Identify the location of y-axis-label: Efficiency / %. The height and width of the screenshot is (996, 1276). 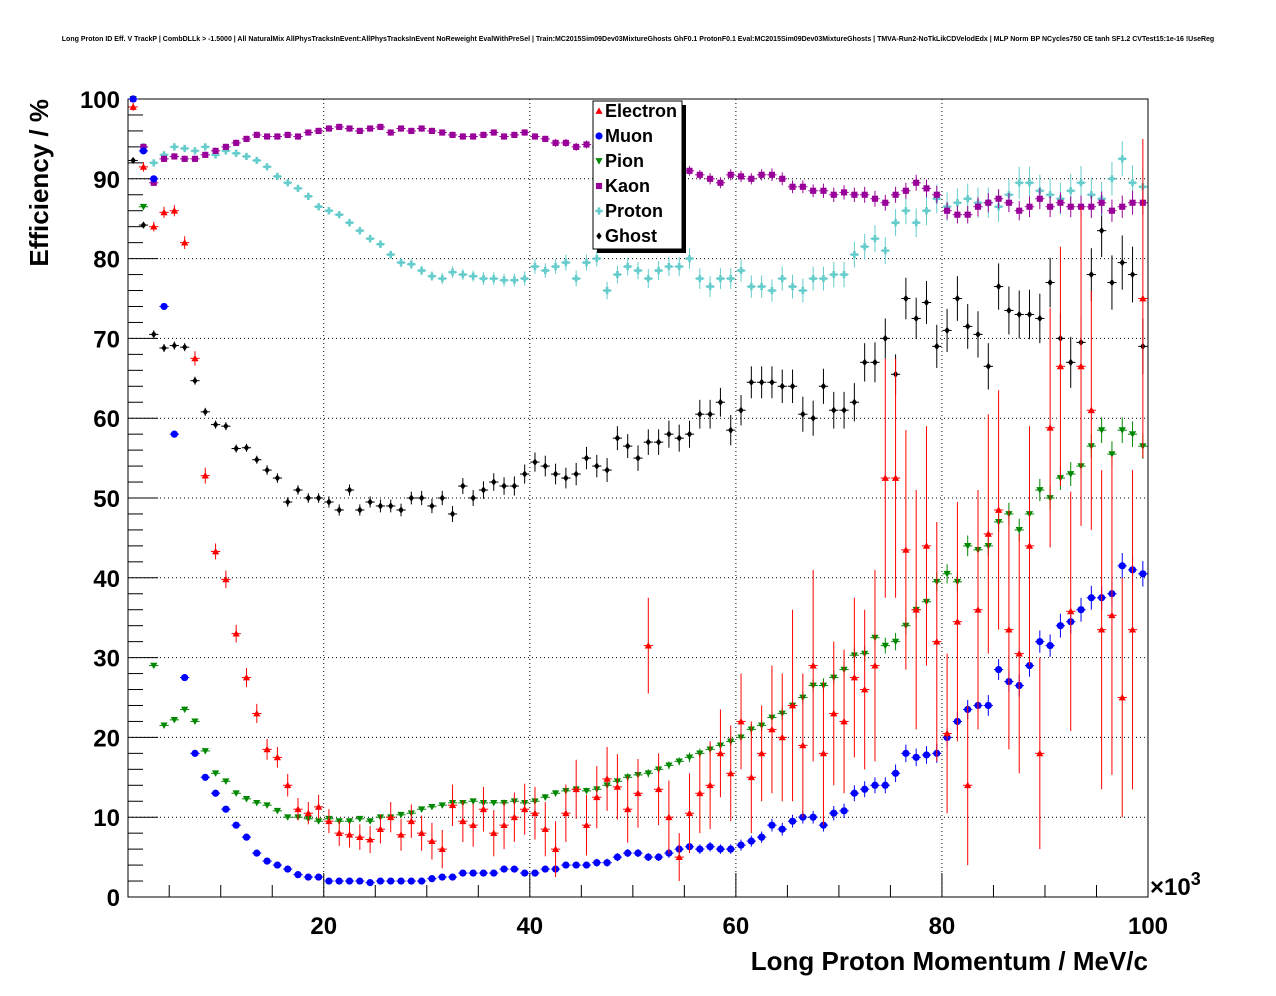
(39, 183).